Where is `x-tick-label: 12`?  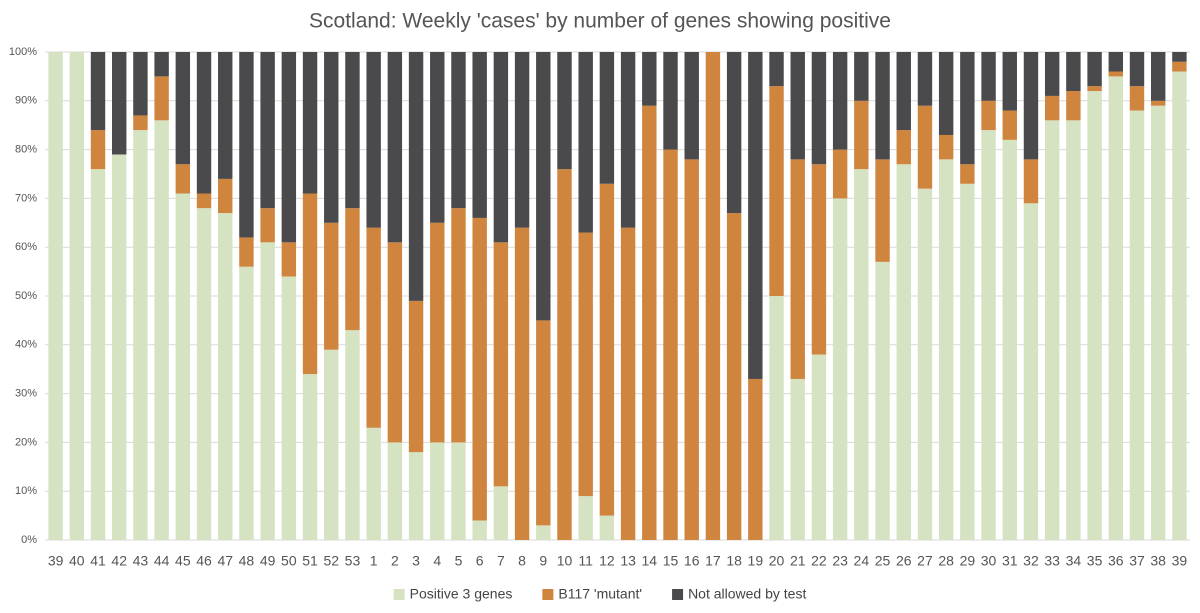
x-tick-label: 12 is located at coordinates (607, 561).